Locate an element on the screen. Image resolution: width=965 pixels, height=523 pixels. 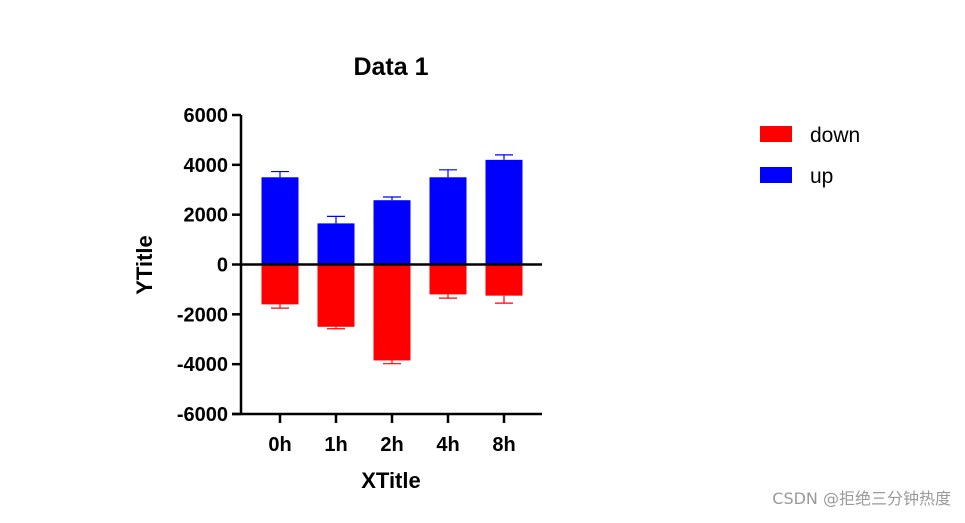
y-tick-label: 4000 is located at coordinates (206, 166).